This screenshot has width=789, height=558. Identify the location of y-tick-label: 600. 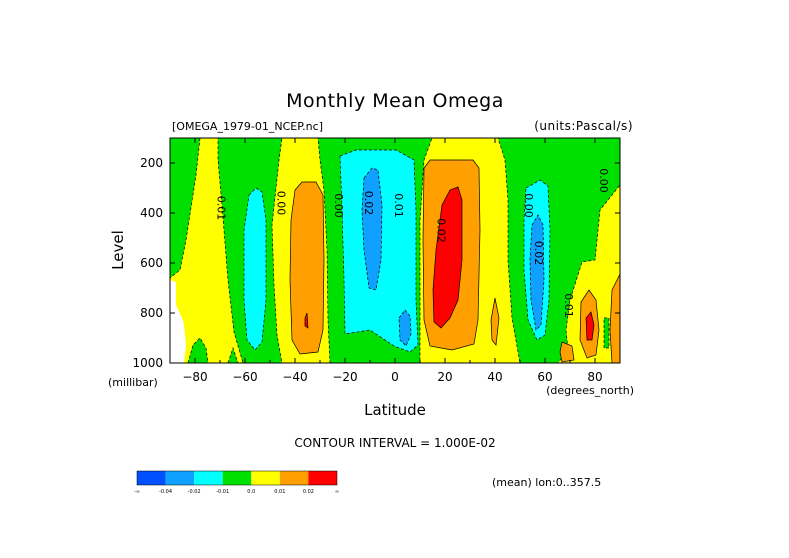
(151, 263).